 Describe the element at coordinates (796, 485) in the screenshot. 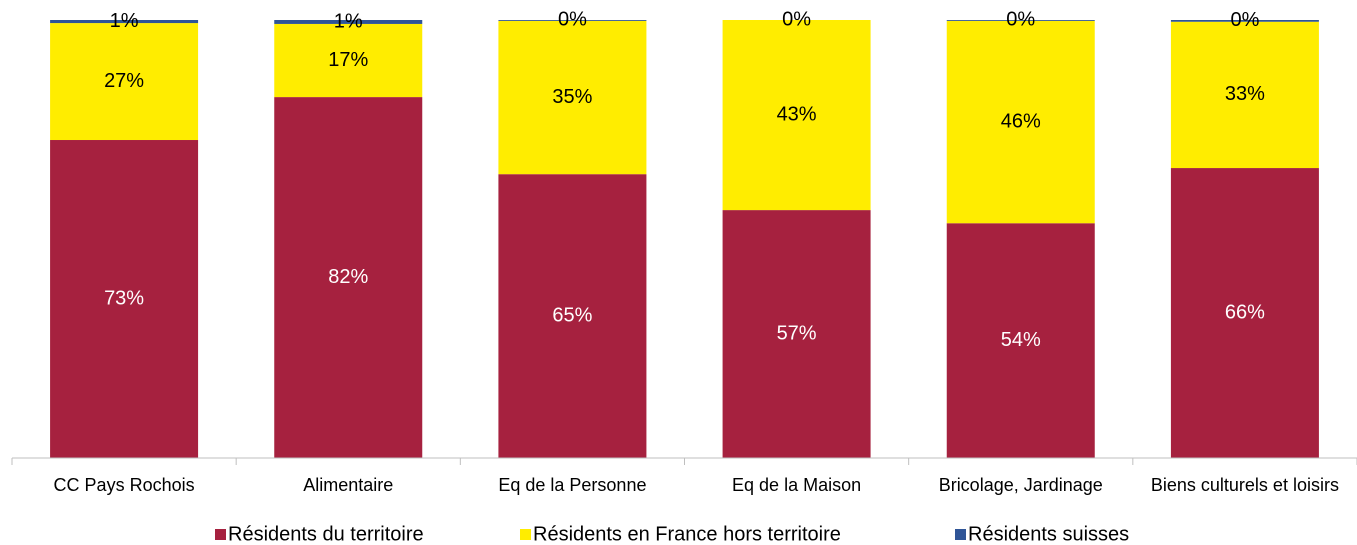

I see `x-tick-label: Eq de la Maison` at that location.